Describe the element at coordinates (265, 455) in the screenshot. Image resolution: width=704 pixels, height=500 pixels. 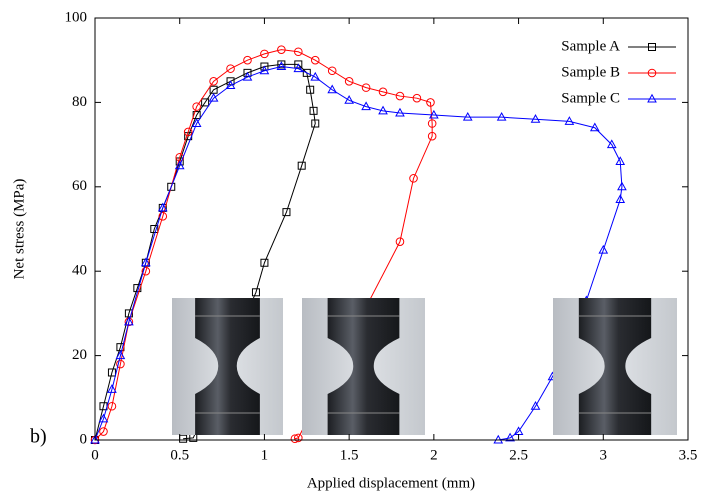
I see `x-tick-label: 1` at that location.